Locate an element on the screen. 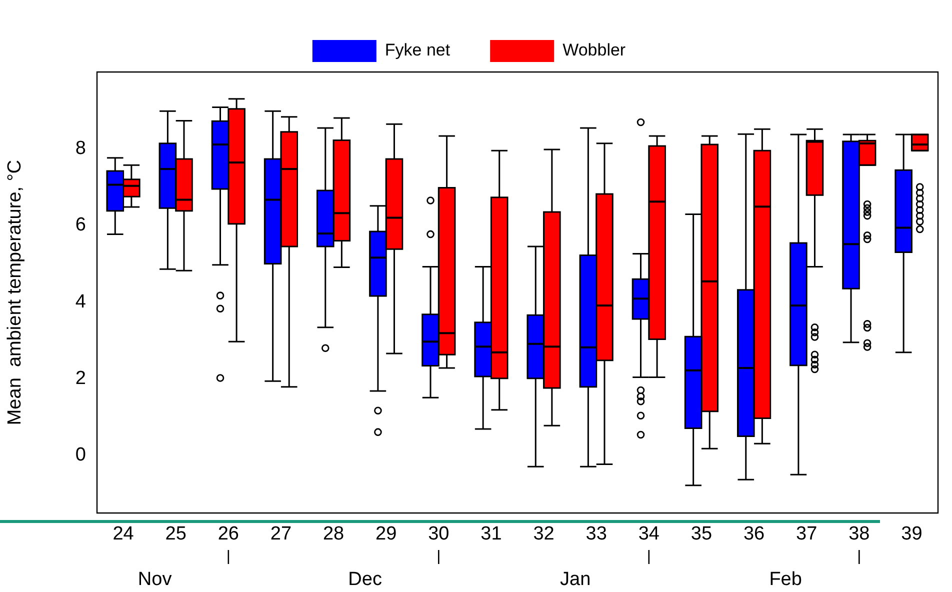 This screenshot has height=592, width=952. x-tick-label: 35 is located at coordinates (701, 534).